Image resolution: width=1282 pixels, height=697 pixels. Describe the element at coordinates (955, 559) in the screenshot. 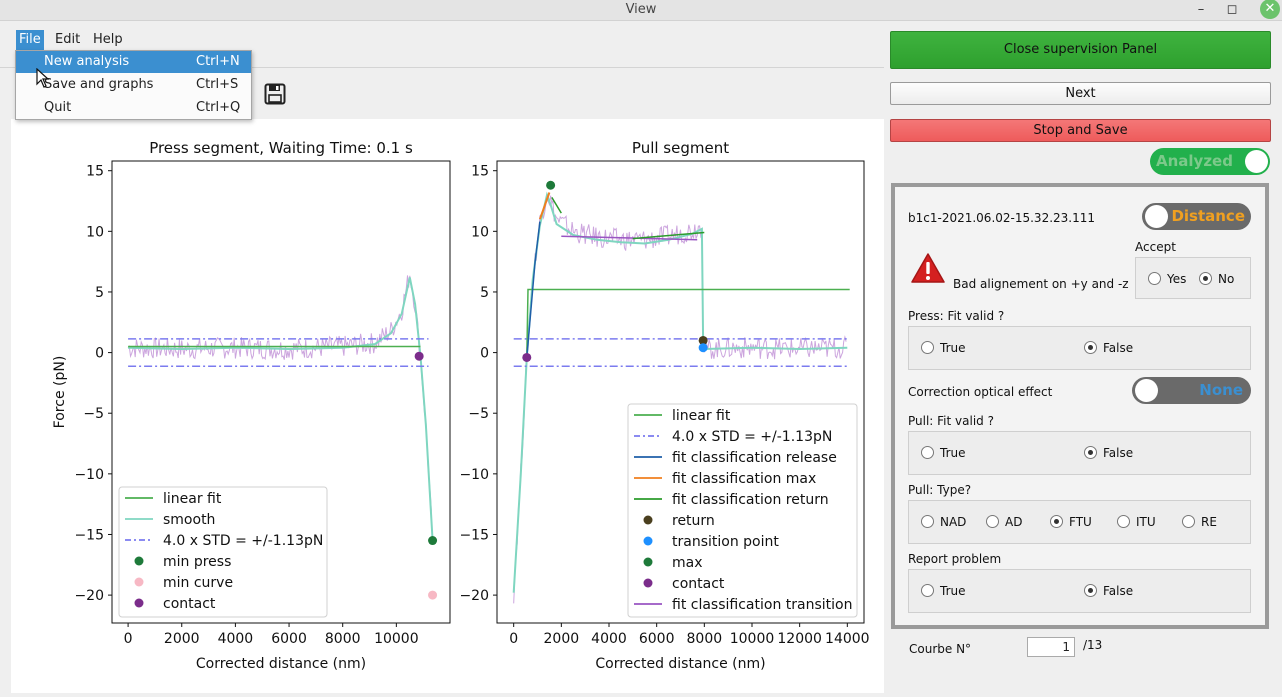

I see `report-problem-label: Report problem` at that location.